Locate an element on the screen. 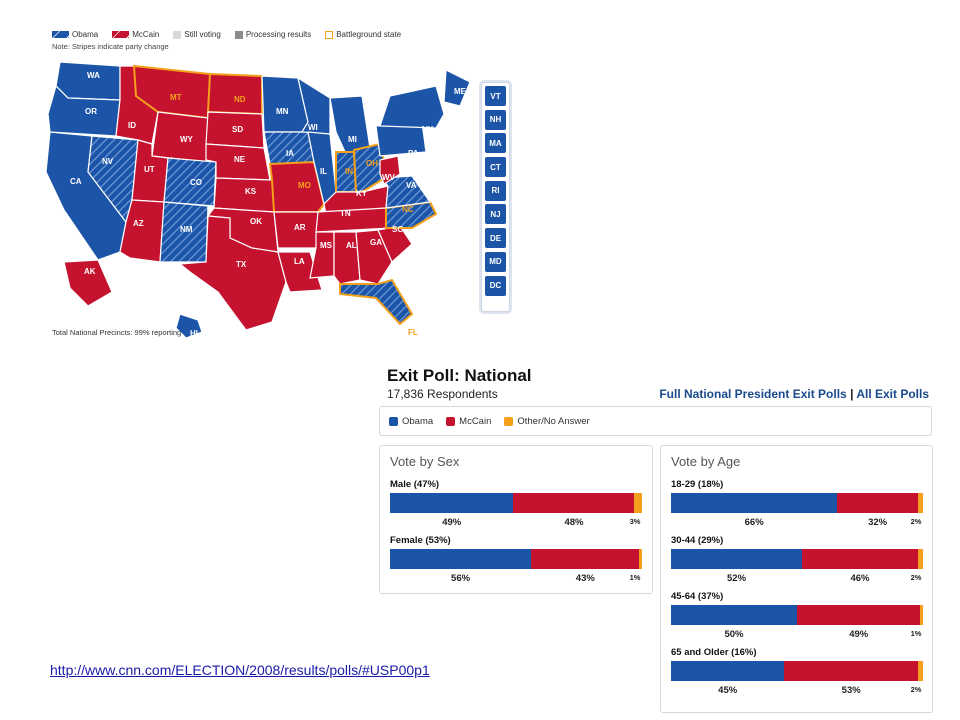  state-shape-nd is located at coordinates (234, 94).